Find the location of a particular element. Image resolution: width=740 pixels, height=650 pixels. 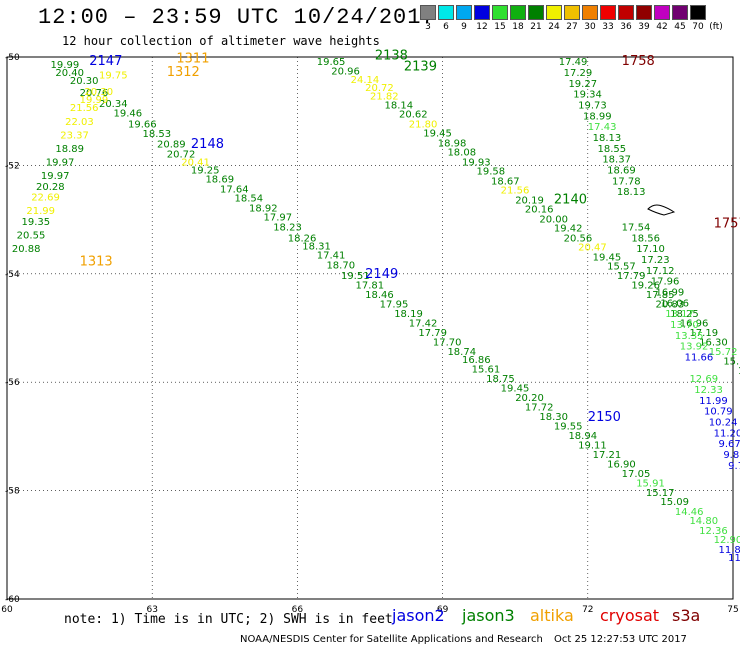

swh-reading: 17.12 is located at coordinates (660, 271).